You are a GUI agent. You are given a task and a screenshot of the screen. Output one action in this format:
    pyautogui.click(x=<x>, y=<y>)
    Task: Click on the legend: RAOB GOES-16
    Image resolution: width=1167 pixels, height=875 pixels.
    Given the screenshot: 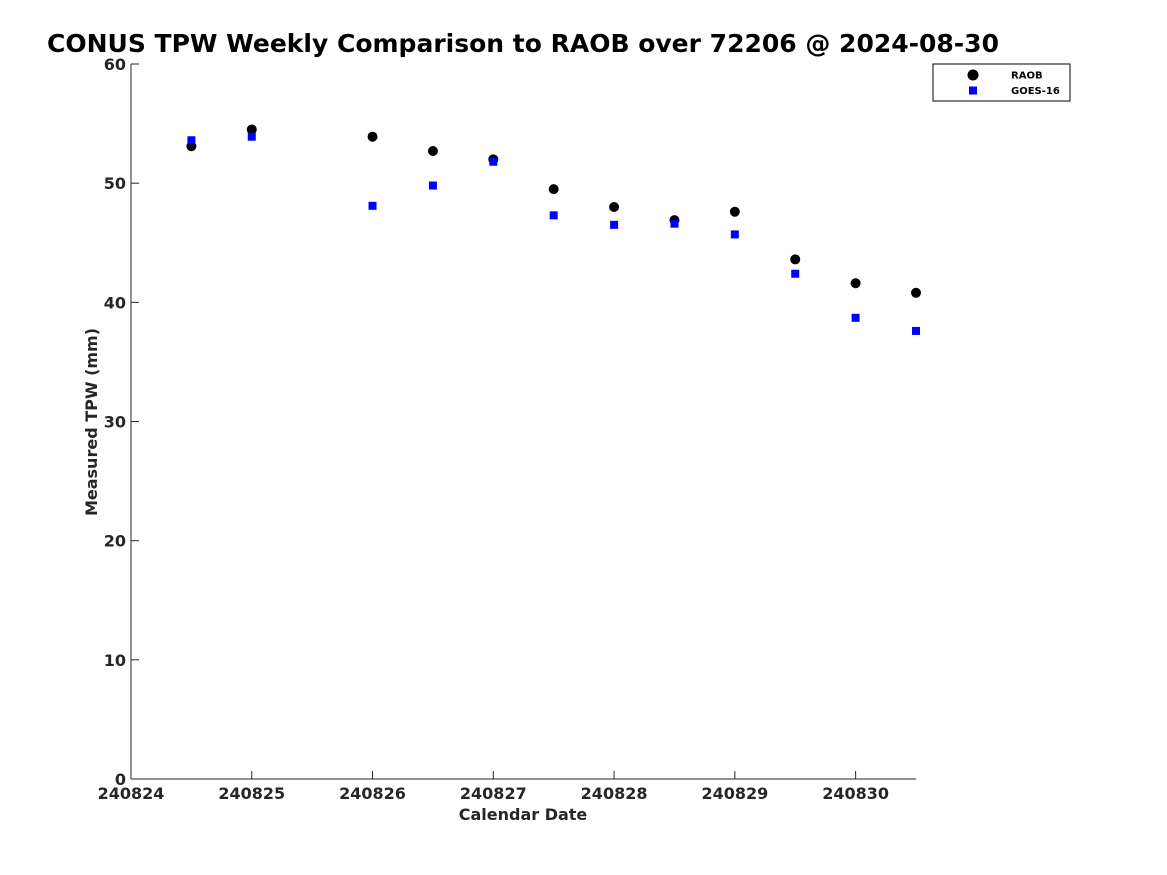 What is the action you would take?
    pyautogui.click(x=1001, y=82)
    